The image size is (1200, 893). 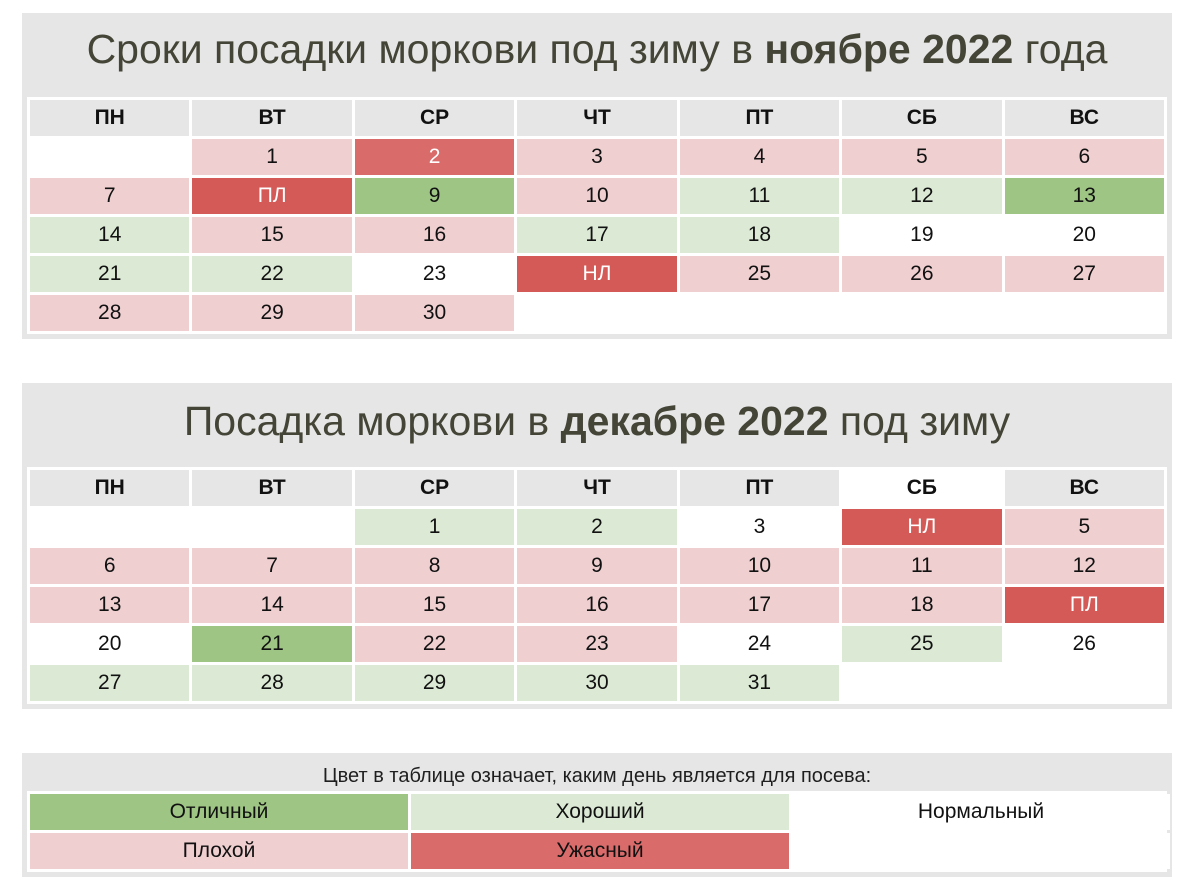 I want to click on day-cell: 31, so click(x=759, y=683).